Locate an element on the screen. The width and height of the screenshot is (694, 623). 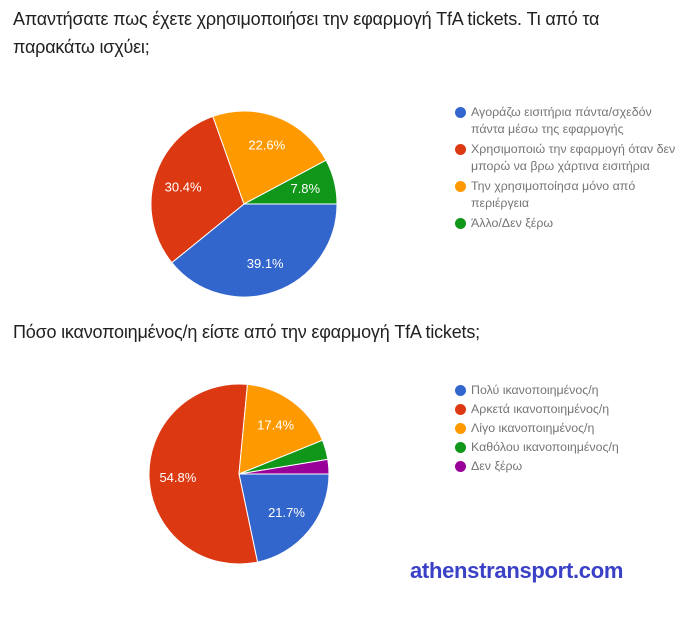
legend-item: Την χρησιμοποίησα μόνο από περιέργεια is located at coordinates (570, 195).